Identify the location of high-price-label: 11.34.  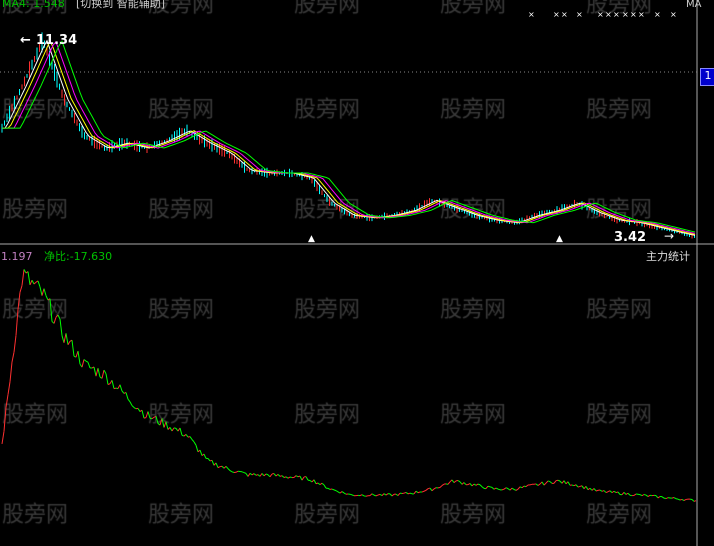
(57, 40).